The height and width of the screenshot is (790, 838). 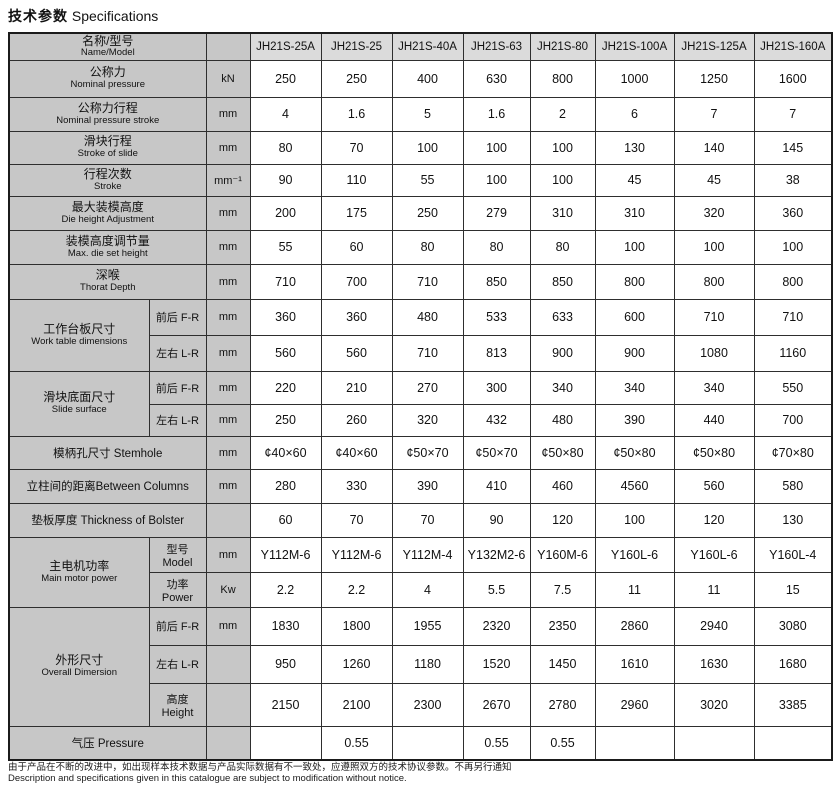 What do you see at coordinates (228, 704) in the screenshot?
I see `unit-cell` at bounding box center [228, 704].